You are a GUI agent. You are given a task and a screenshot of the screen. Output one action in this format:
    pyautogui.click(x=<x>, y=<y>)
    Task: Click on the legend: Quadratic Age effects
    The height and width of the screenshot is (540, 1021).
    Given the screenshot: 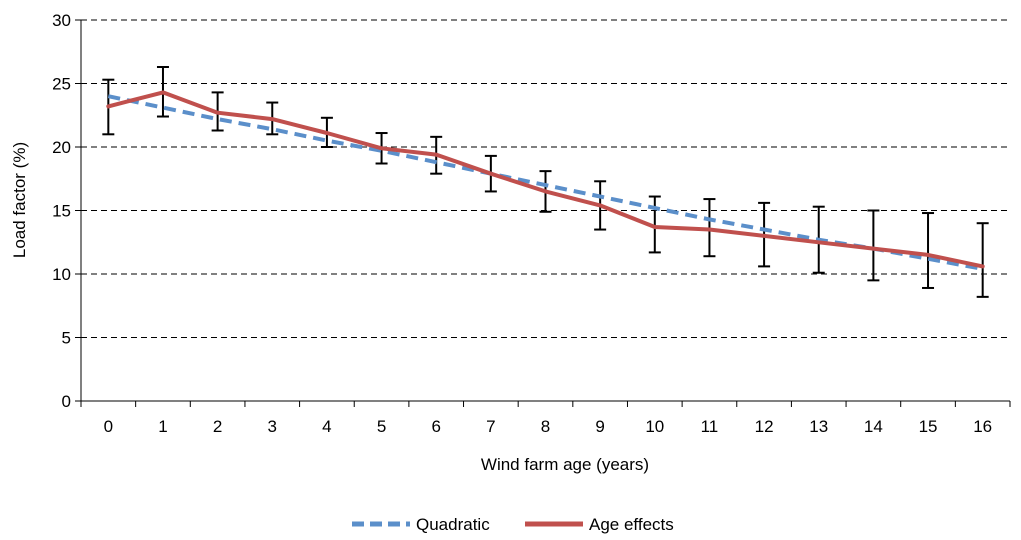 What is the action you would take?
    pyautogui.click(x=513, y=524)
    